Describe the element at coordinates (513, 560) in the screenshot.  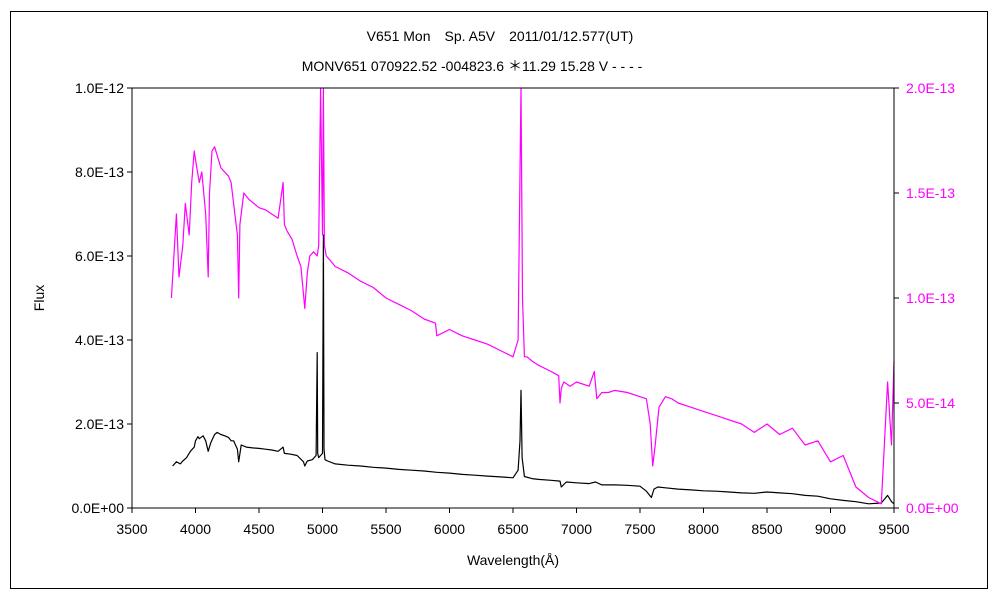
I see `x-axis-label: Wavelength(Å)` at that location.